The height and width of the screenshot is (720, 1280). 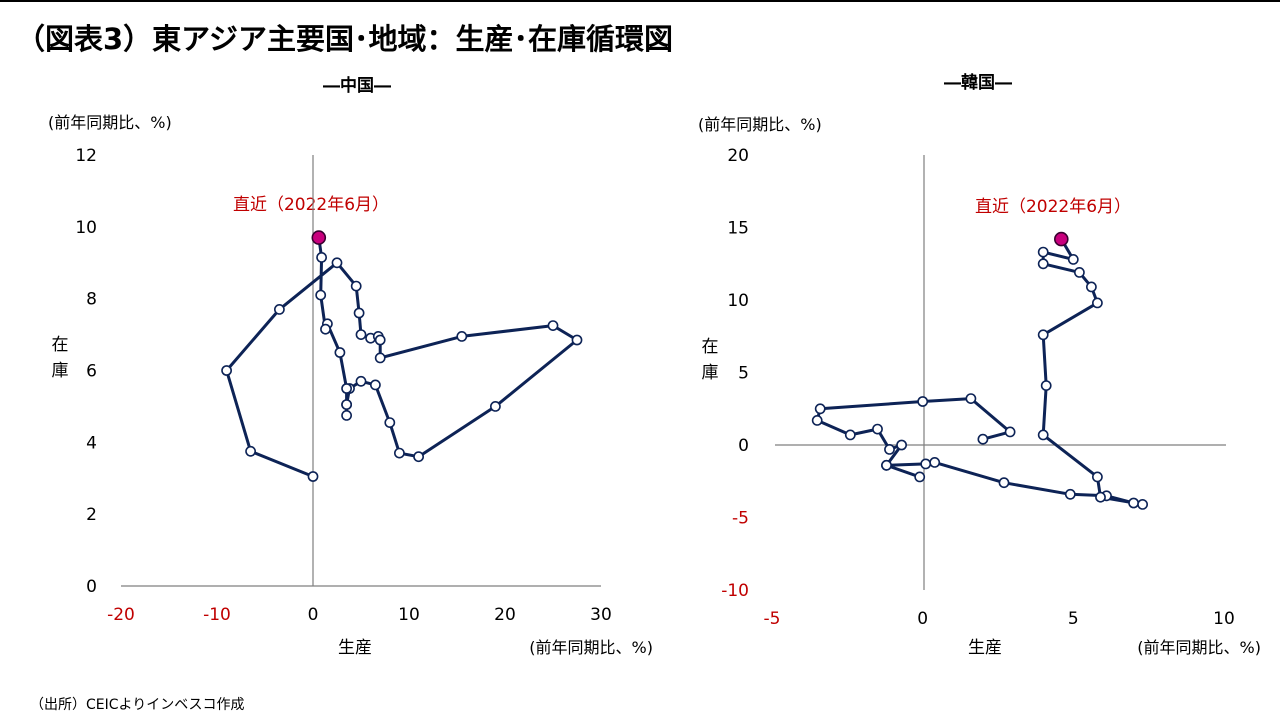 What do you see at coordinates (505, 615) in the screenshot?
I see `china-x-tick-label: 20` at bounding box center [505, 615].